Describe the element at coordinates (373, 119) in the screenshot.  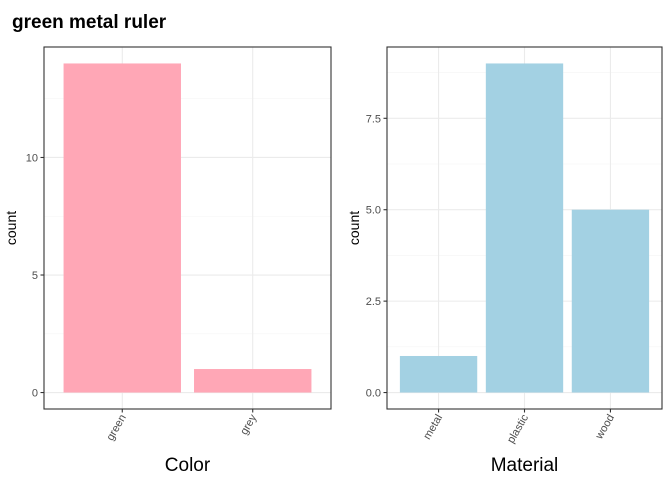
I see `y-tick-label: 7.5` at that location.